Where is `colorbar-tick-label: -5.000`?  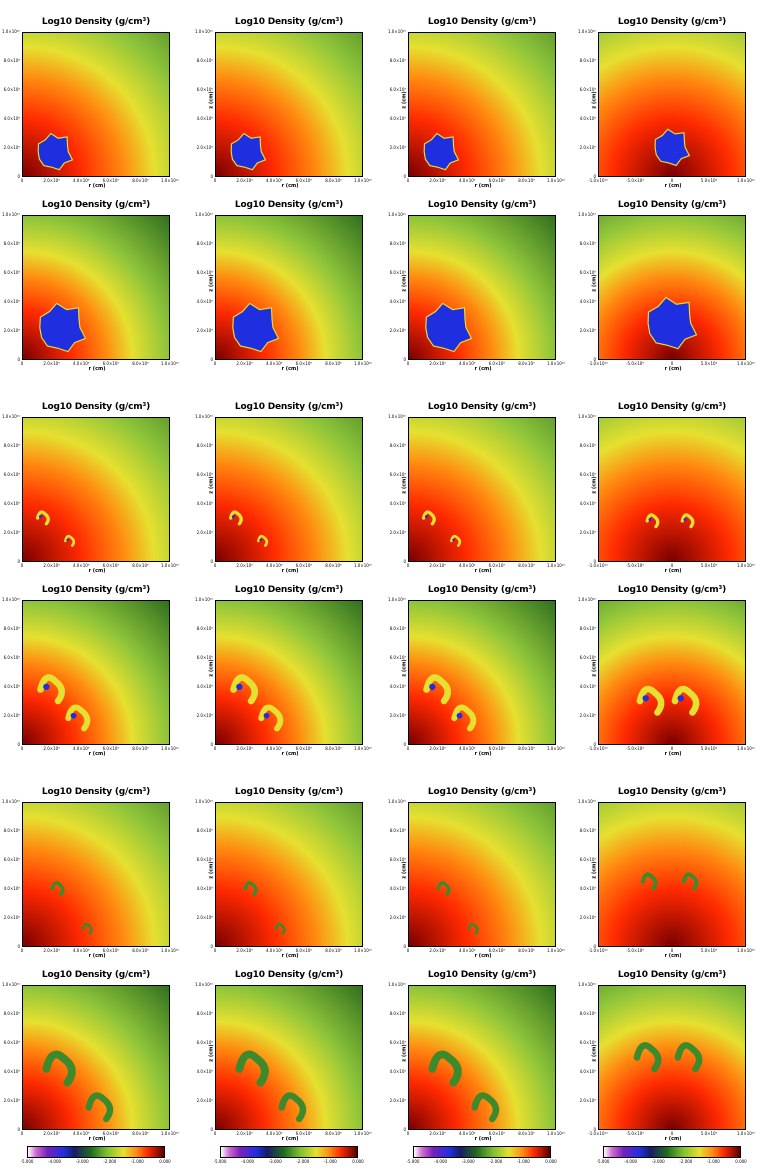
colorbar-tick-label: -5.000 is located at coordinates (27, 1161).